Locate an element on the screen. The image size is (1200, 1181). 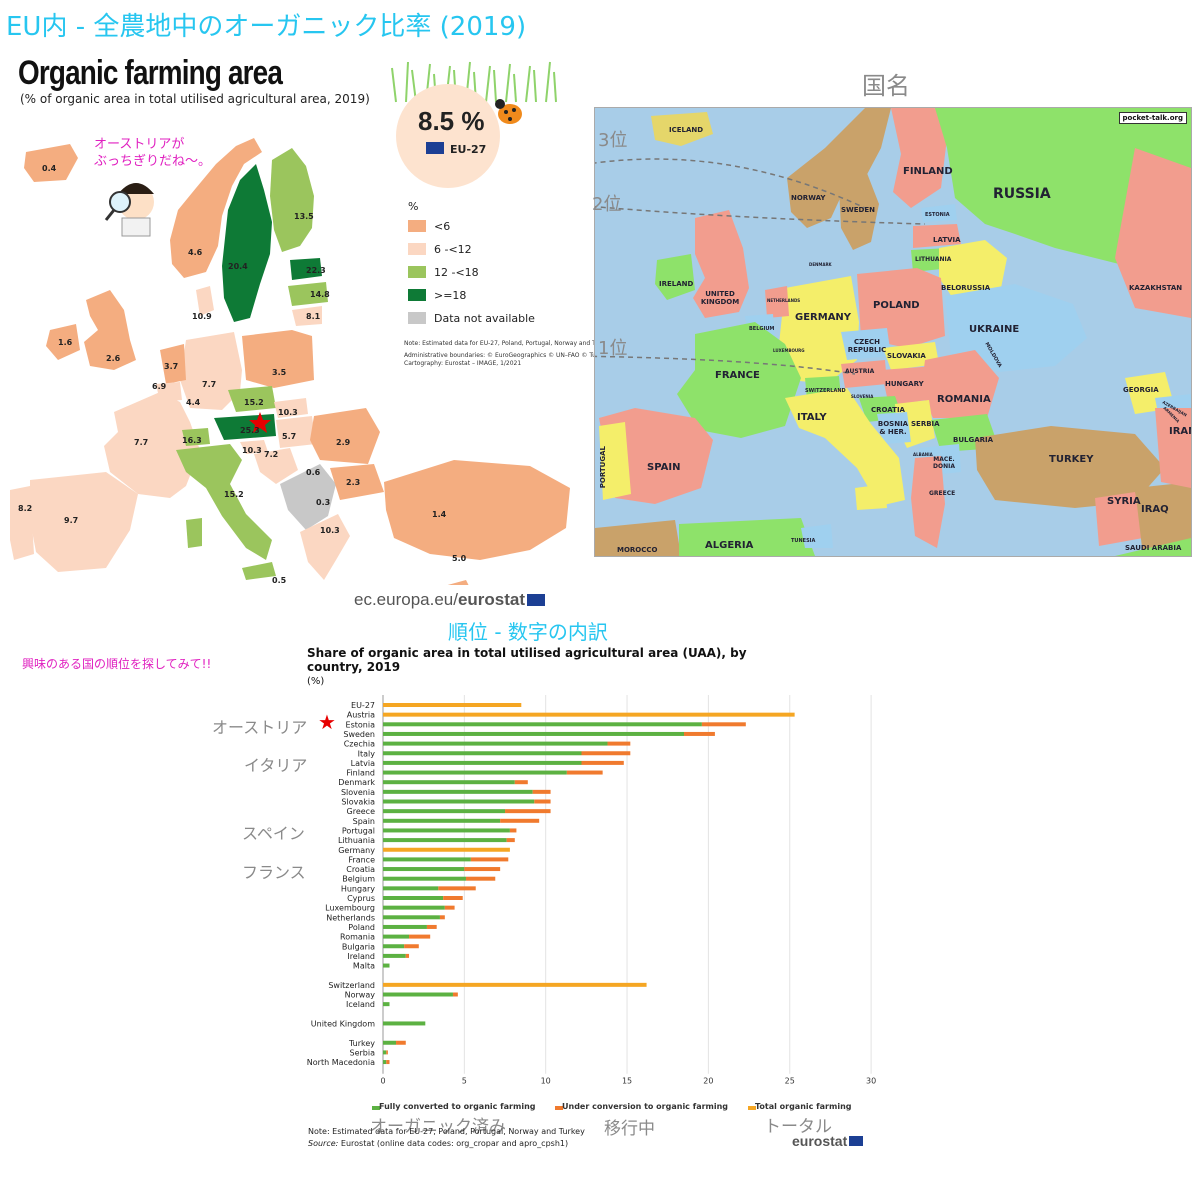
category-label: Denmark is located at coordinates (356, 782).